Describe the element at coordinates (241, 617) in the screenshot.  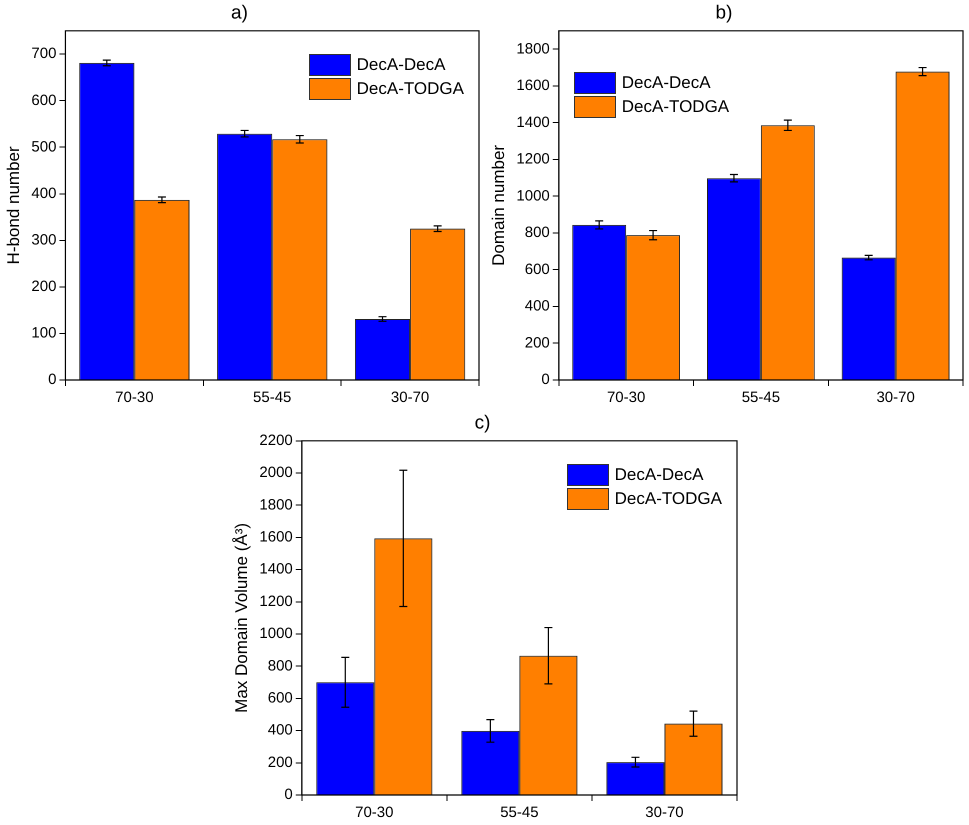
I see `y-axis-title: Max Domain Volume (Å³)` at that location.